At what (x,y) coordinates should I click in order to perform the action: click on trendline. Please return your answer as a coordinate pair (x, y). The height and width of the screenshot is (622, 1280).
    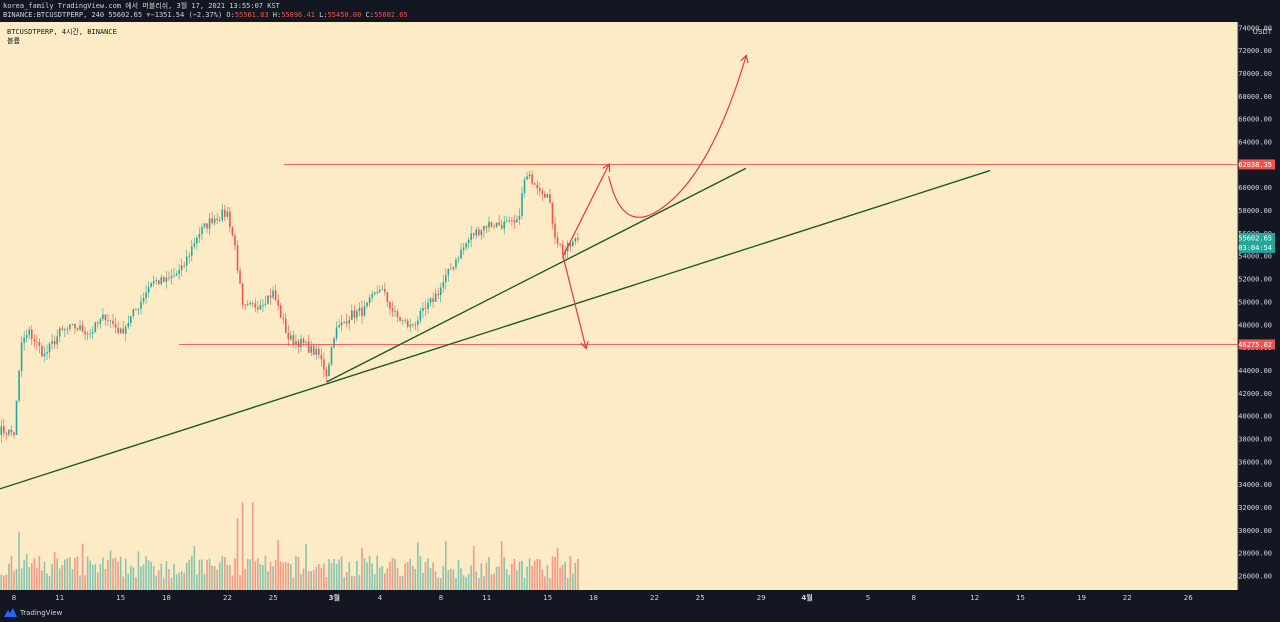
    Looking at the image, I should click on (536, 275).